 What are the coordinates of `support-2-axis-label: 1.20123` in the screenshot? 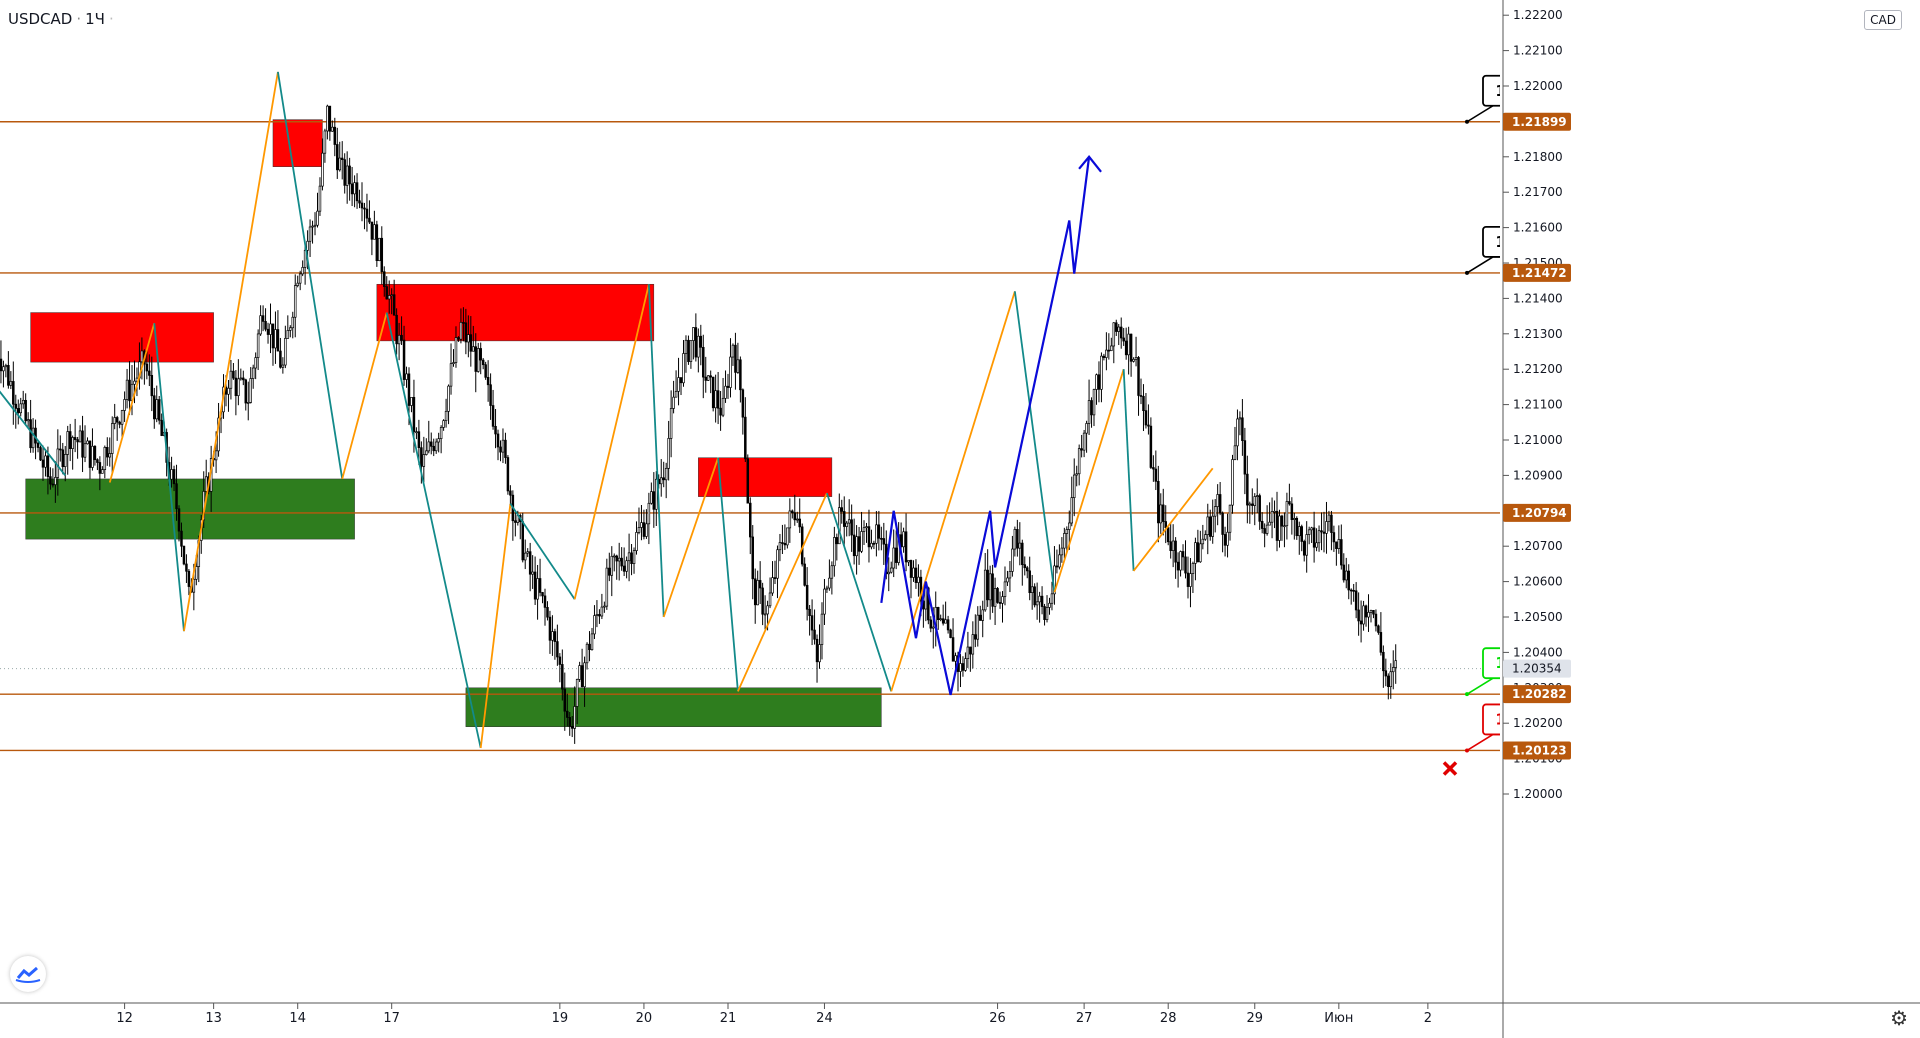 It's located at (1539, 750).